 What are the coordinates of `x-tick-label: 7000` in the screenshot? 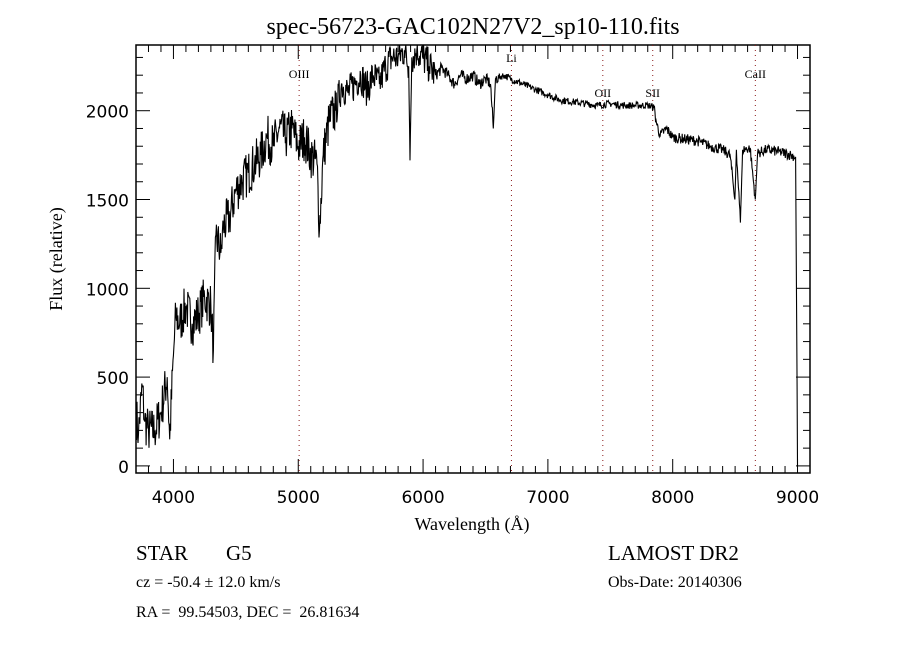 It's located at (547, 498).